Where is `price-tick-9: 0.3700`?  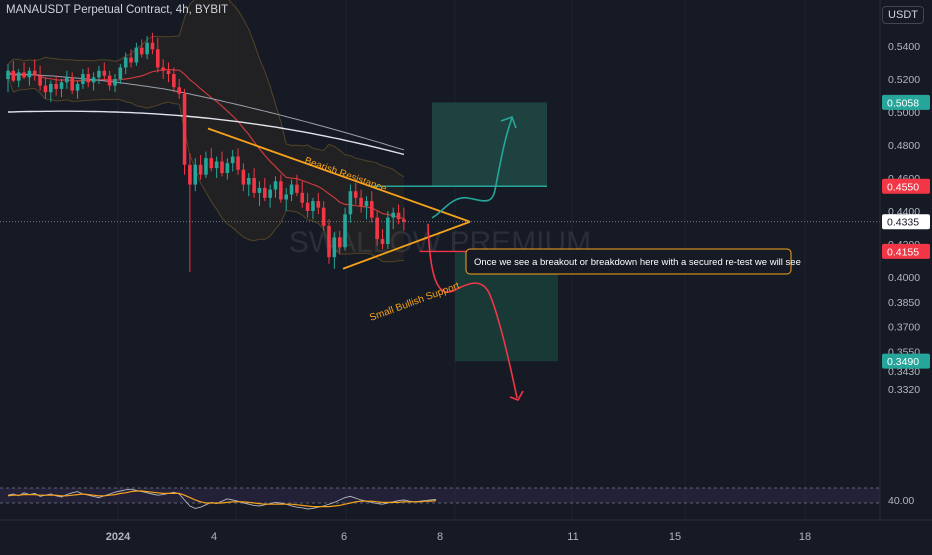
price-tick-9: 0.3700 is located at coordinates (904, 328).